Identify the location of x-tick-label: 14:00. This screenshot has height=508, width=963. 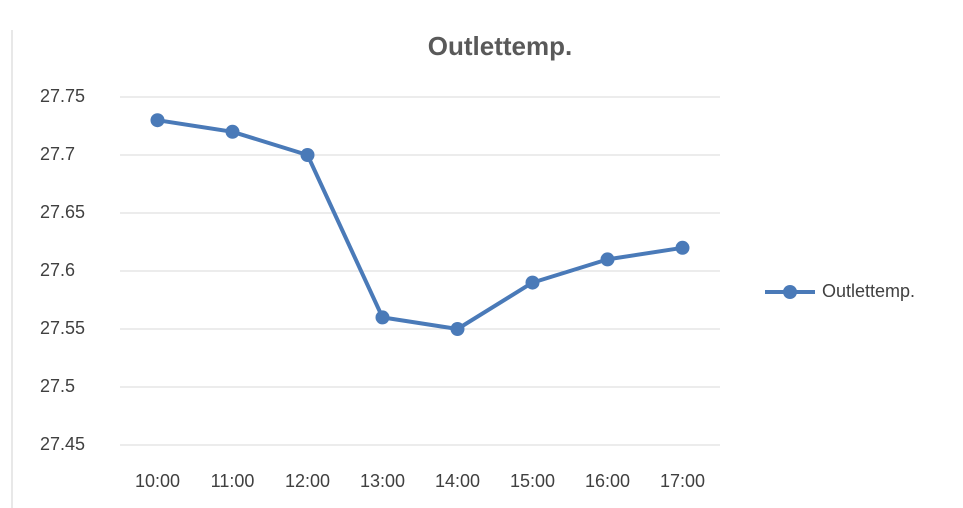
(457, 481).